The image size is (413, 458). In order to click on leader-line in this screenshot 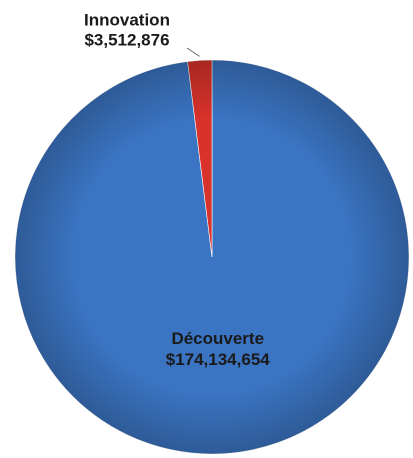, I will do `click(193, 52)`.